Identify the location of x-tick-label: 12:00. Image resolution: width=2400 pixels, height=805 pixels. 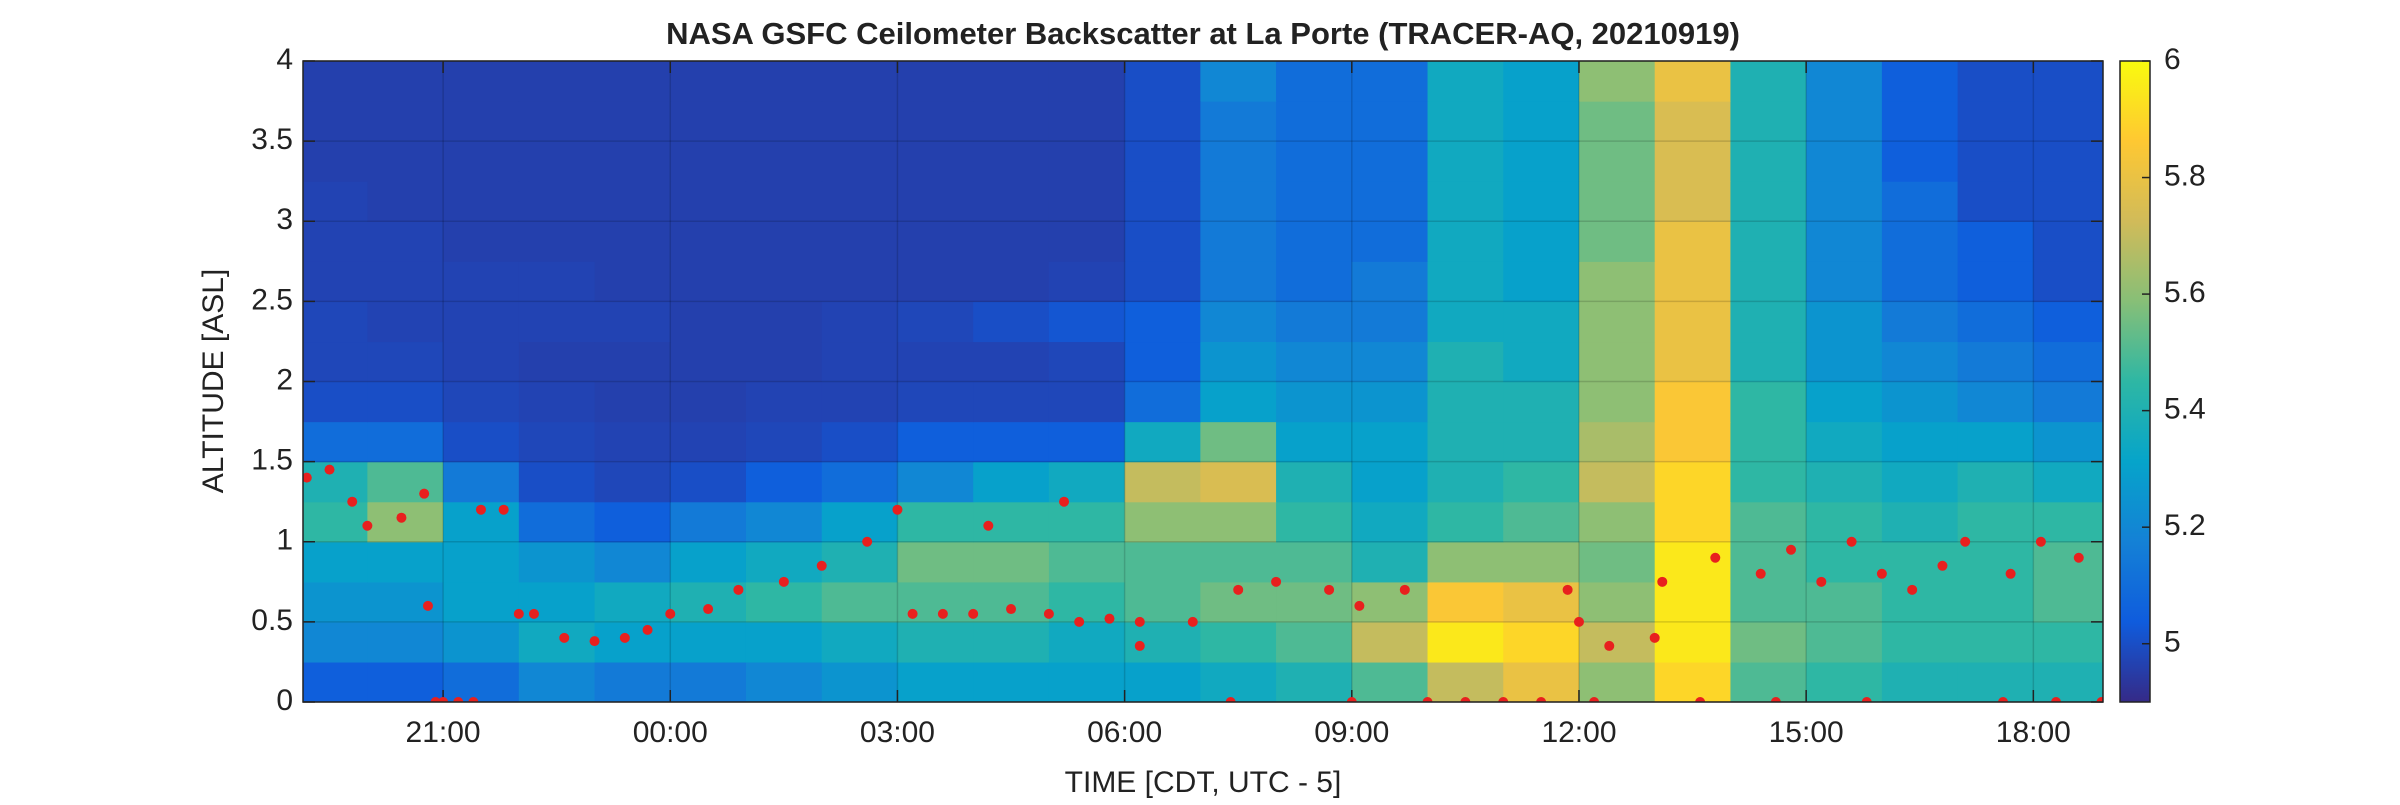
(1578, 732).